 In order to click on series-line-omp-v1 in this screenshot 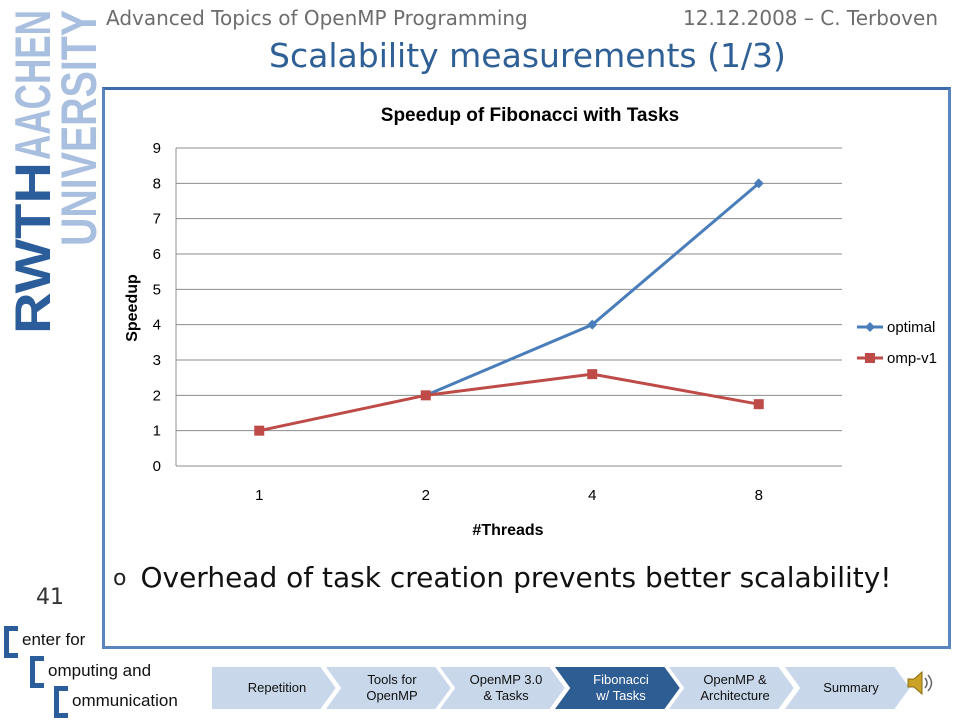, I will do `click(509, 402)`.